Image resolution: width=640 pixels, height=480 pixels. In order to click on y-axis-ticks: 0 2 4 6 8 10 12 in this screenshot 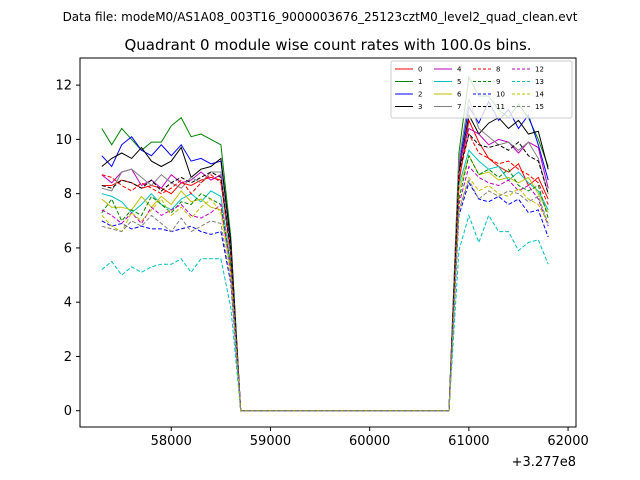, I will do `click(67, 249)`.